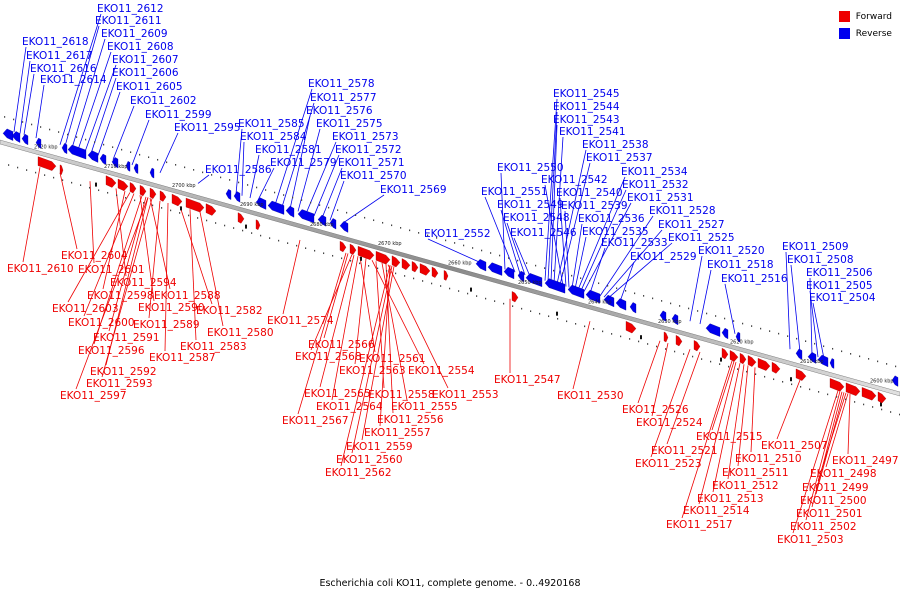  I want to click on forward-gene-label: EKO11_2589, so click(166, 325).